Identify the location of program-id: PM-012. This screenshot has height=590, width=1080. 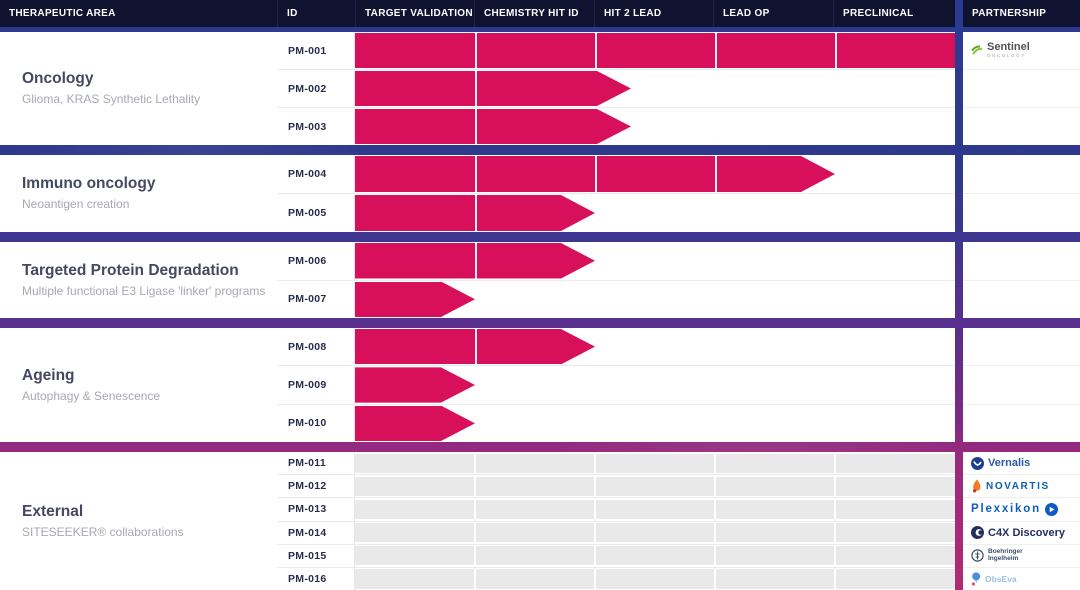
(316, 486).